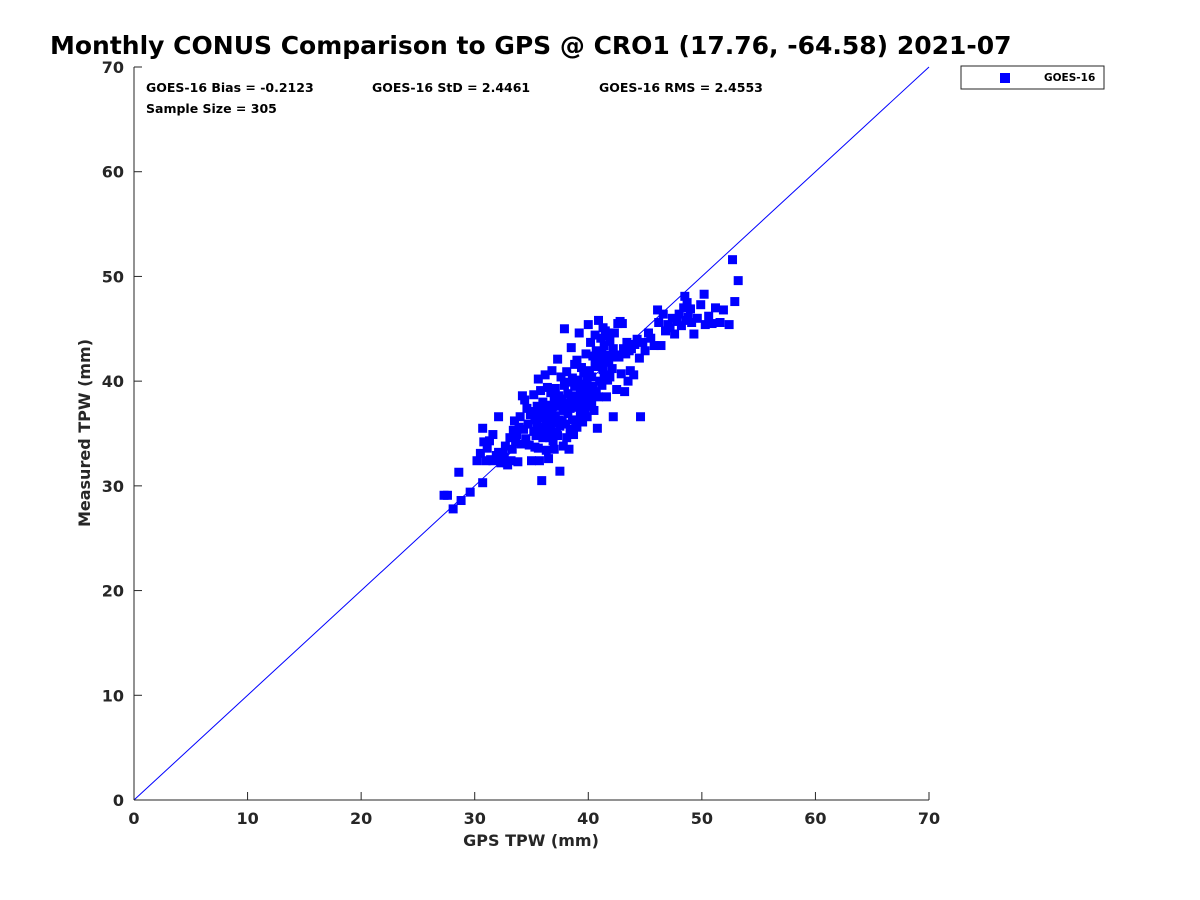 The width and height of the screenshot is (1200, 900). I want to click on x-tick-label: 60, so click(815, 818).